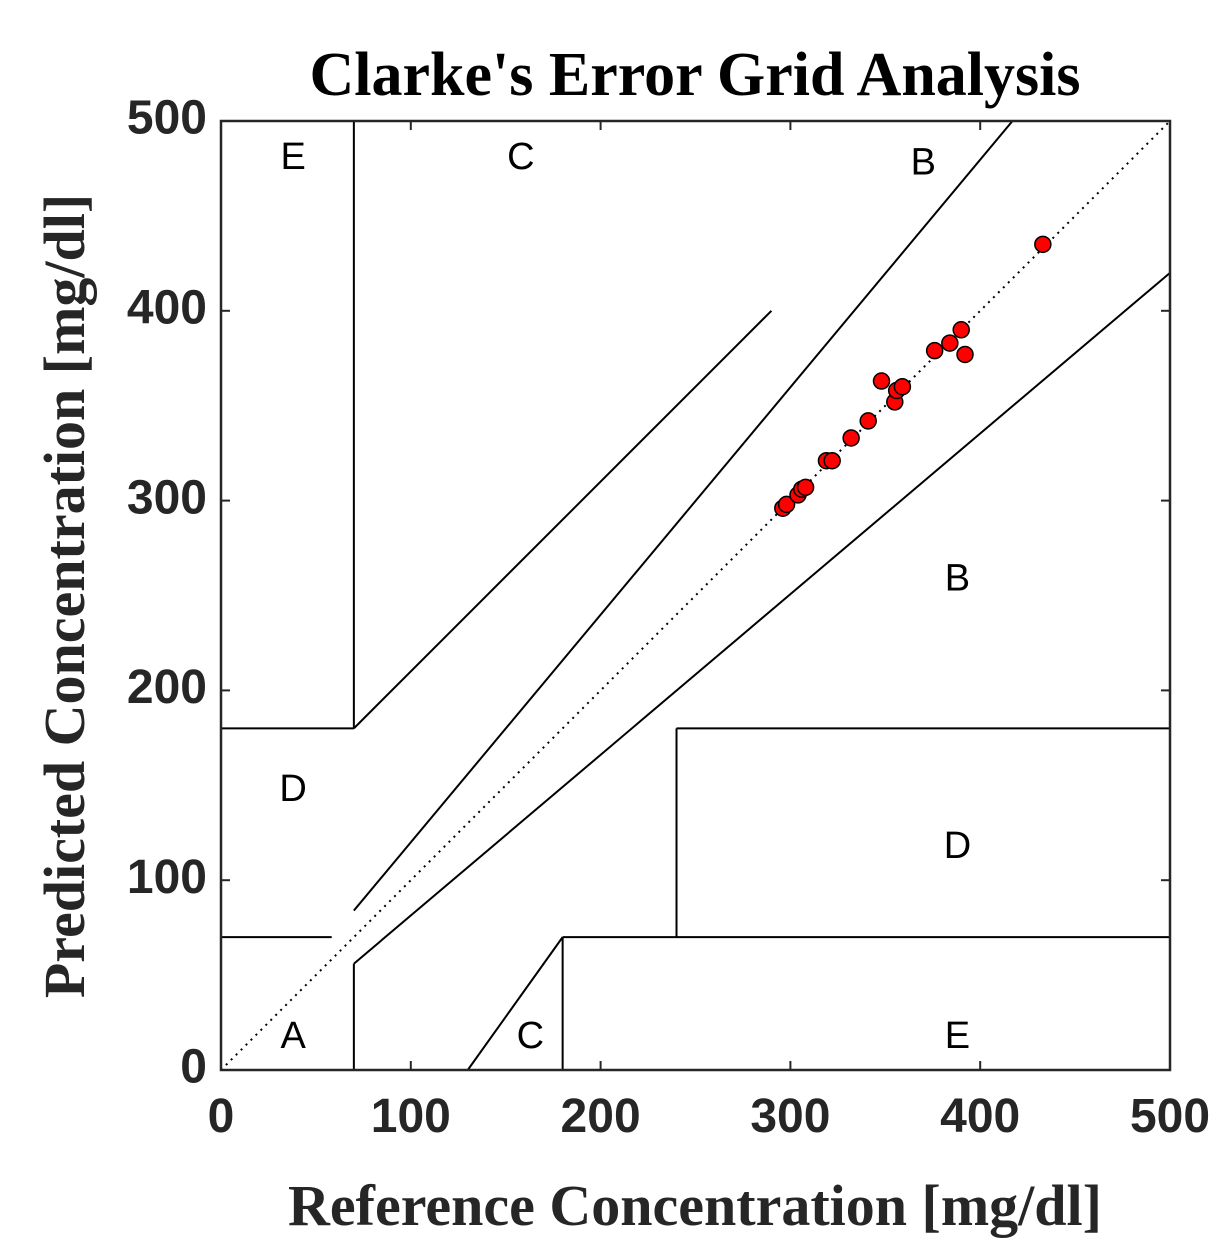  What do you see at coordinates (923, 163) in the screenshot?
I see `zone-label-b-3: B` at bounding box center [923, 163].